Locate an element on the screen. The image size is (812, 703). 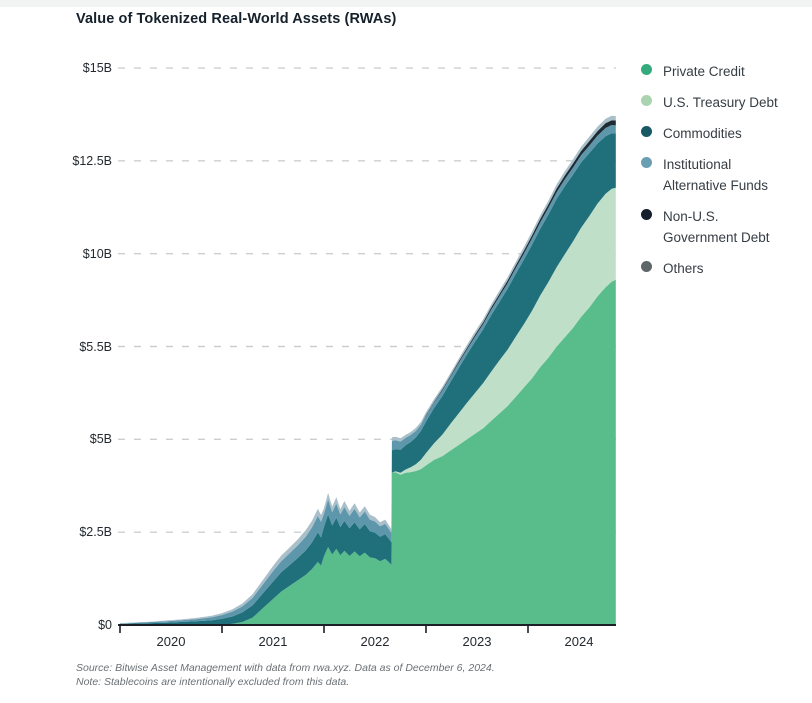
y-tick-label: $10B is located at coordinates (97, 253).